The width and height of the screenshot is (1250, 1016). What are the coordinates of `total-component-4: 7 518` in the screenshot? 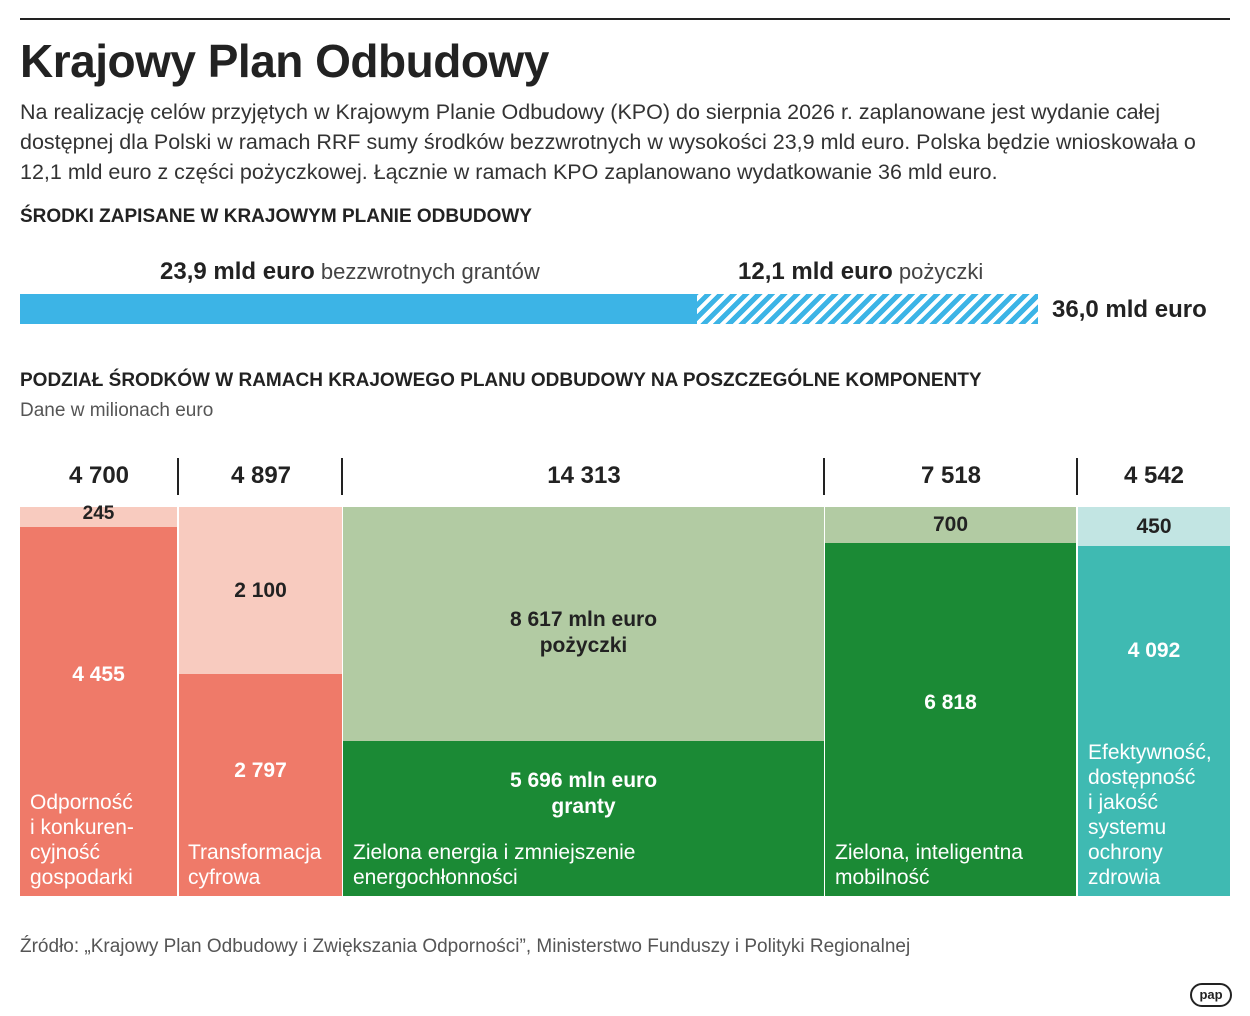 It's located at (951, 475).